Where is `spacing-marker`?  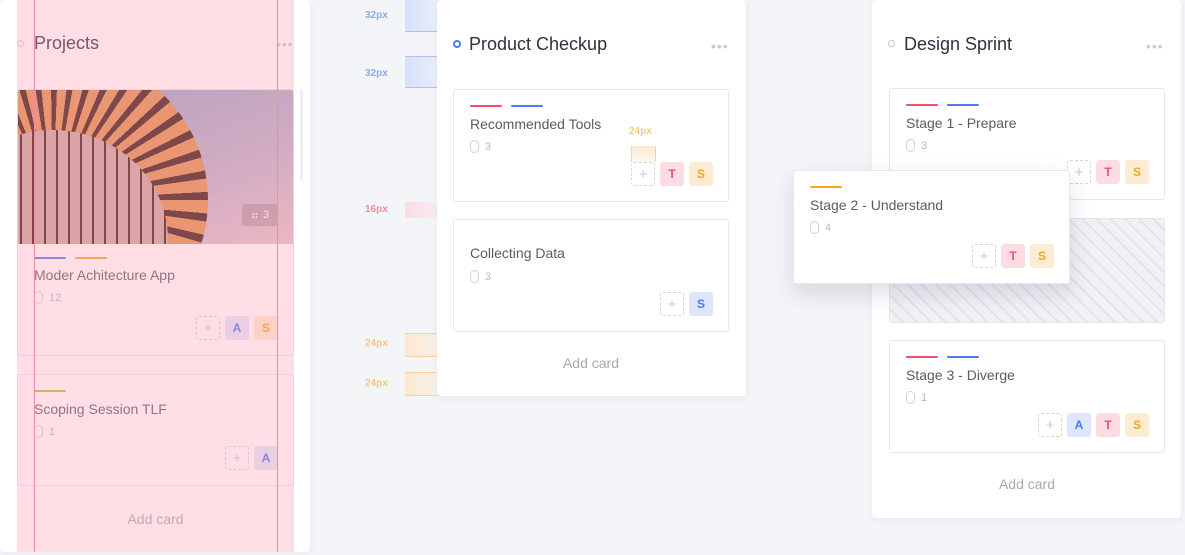
spacing-marker is located at coordinates (643, 154).